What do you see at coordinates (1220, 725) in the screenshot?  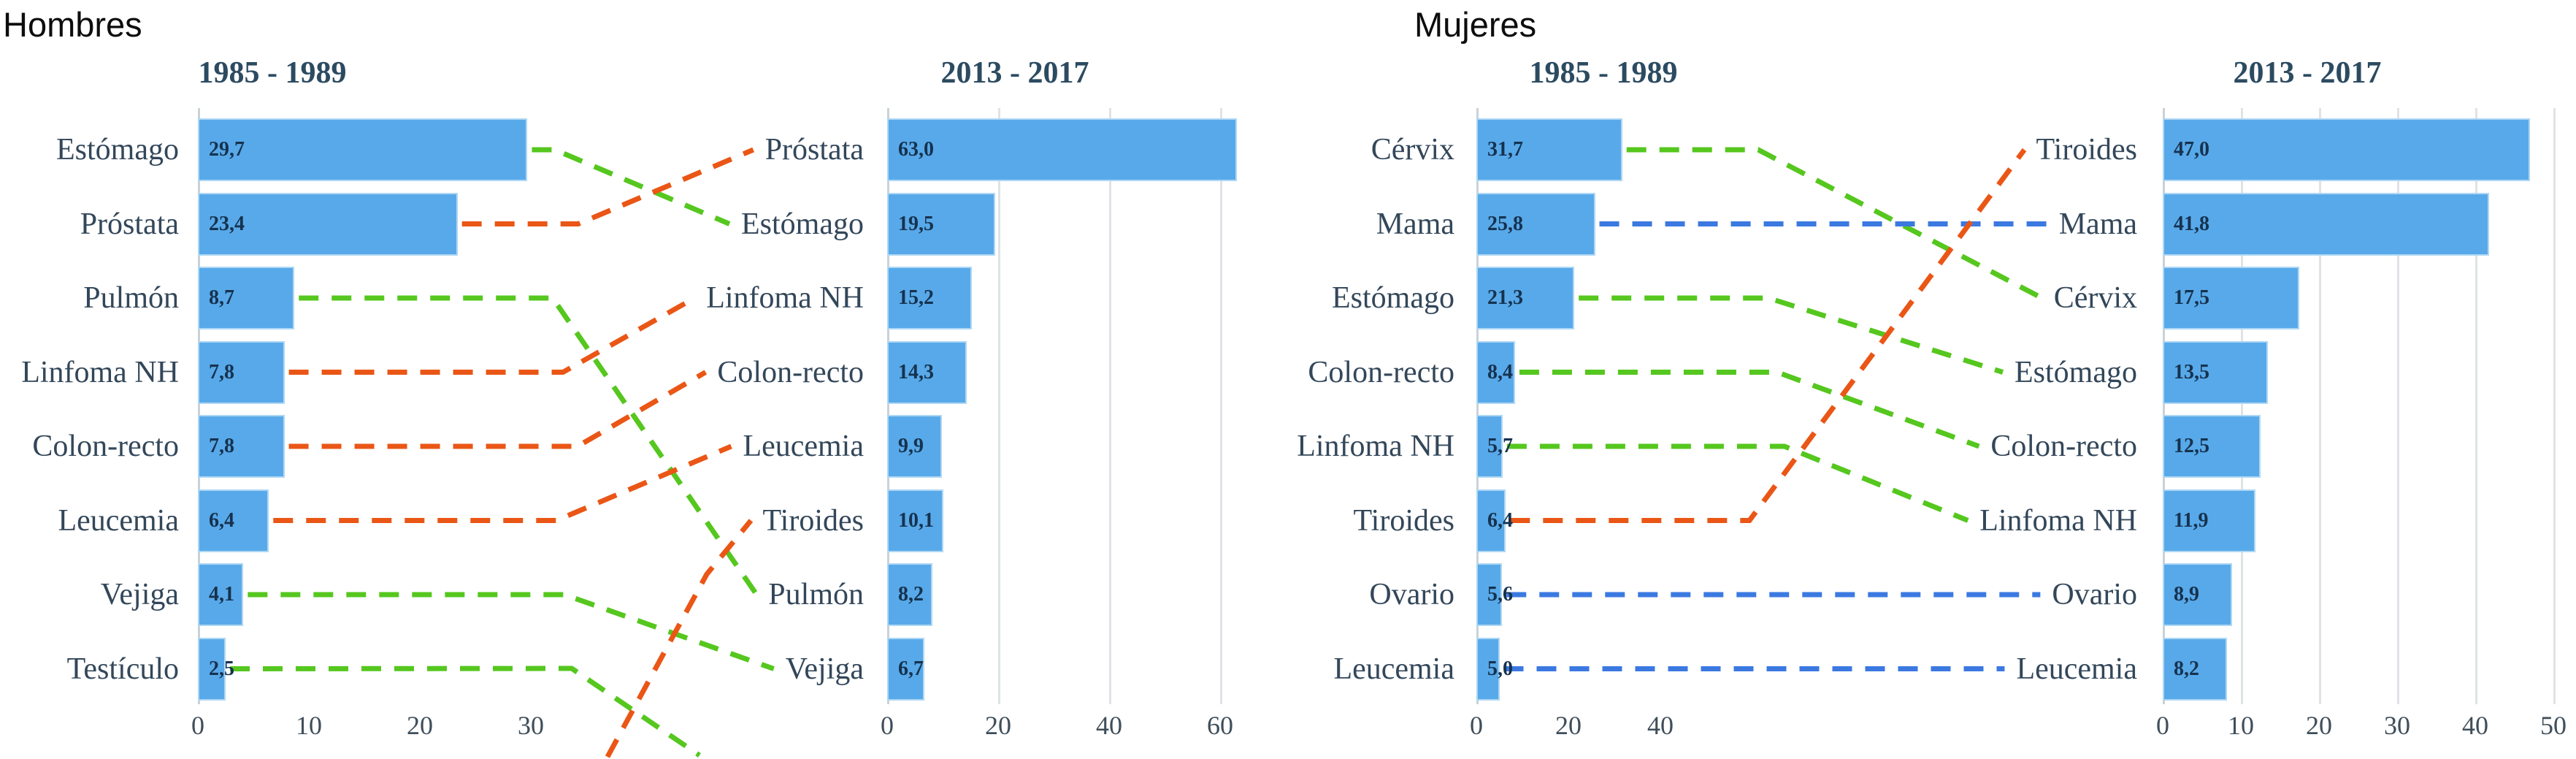 I see `x-tick-label: 60` at bounding box center [1220, 725].